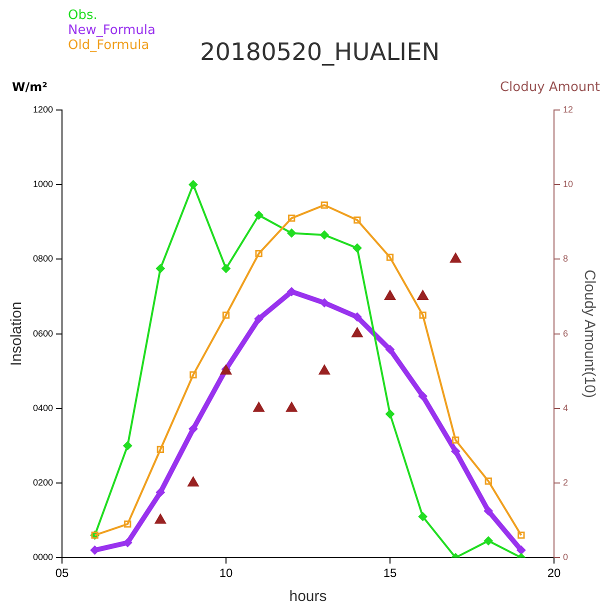  Describe the element at coordinates (554, 573) in the screenshot. I see `x-tick-label: 20` at that location.